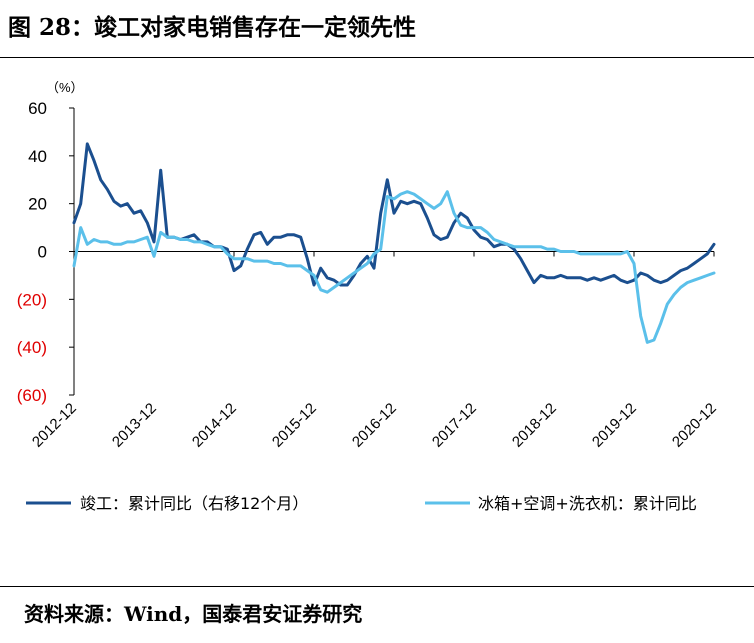 The width and height of the screenshot is (754, 643). What do you see at coordinates (32, 395) in the screenshot?
I see `y-tick-label: (60)` at bounding box center [32, 395].